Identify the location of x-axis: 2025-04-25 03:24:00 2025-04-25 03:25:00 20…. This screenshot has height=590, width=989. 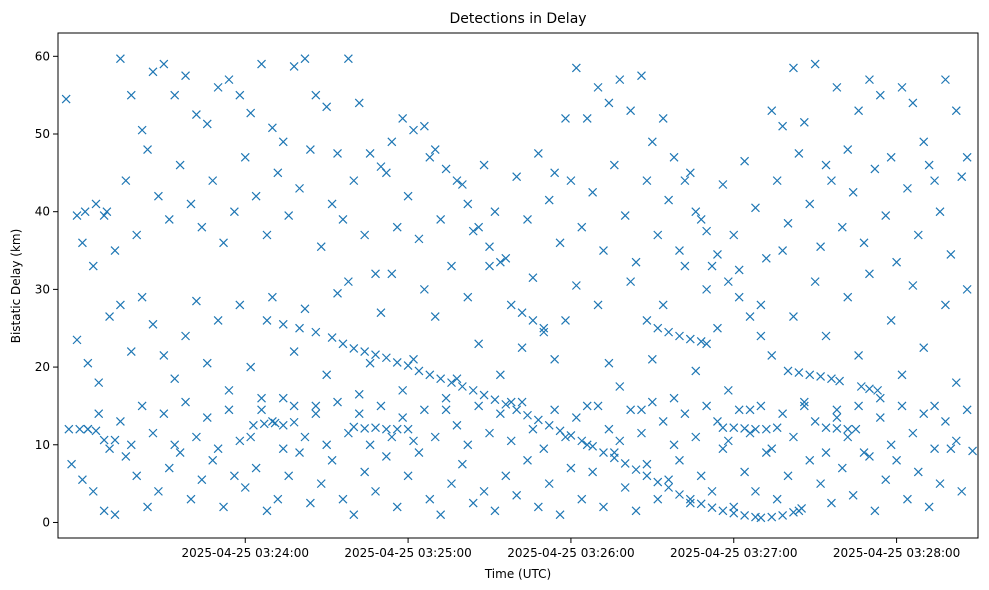
(571, 549).